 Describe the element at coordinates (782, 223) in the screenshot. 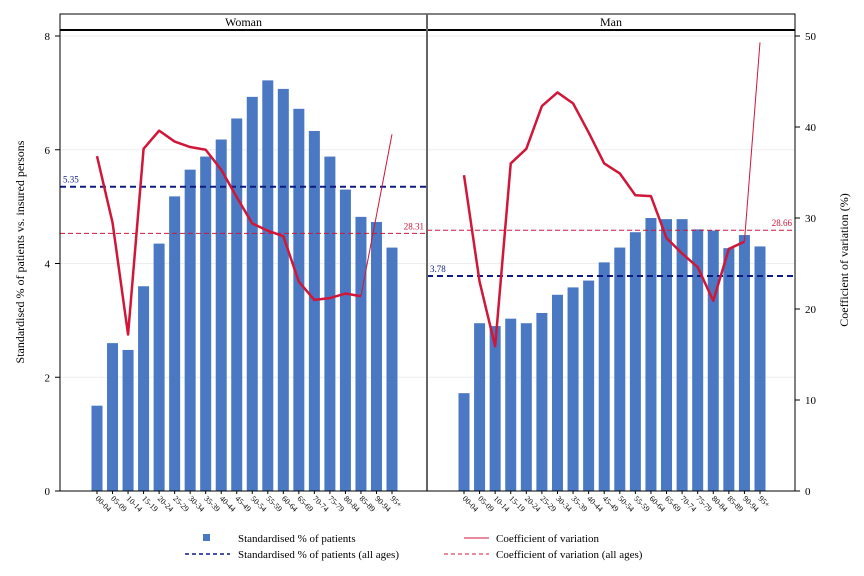

I see `mean-cv-label: 28.66` at that location.